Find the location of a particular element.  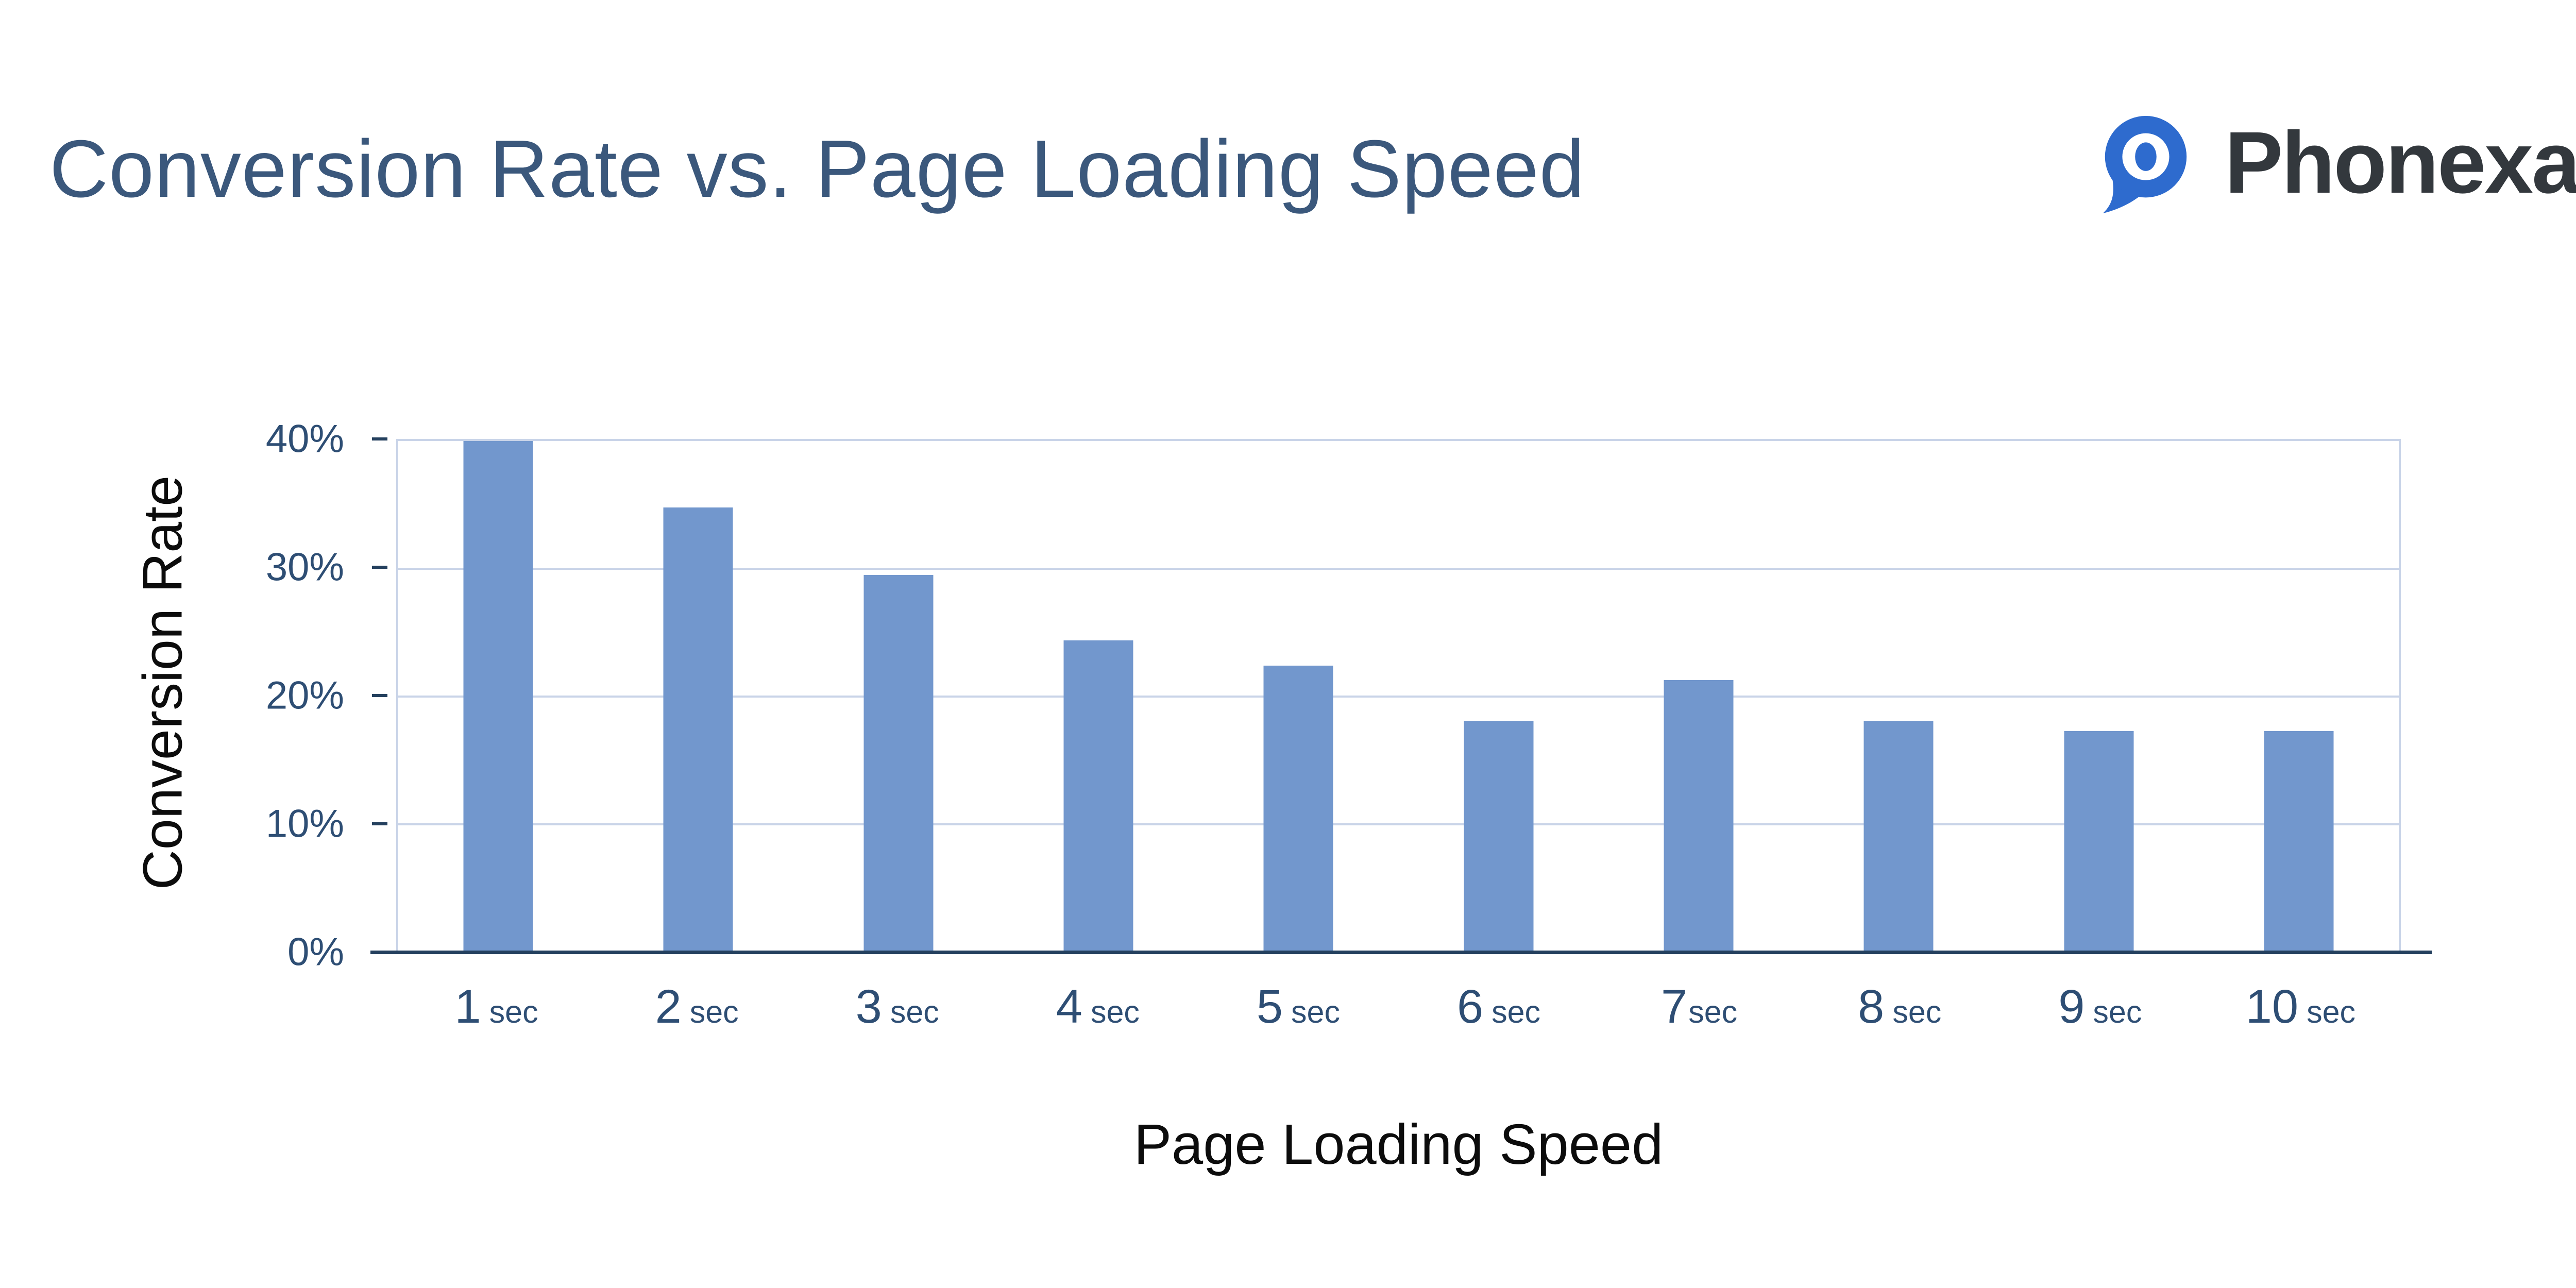

x-axis-label: 4 sec is located at coordinates (1097, 1007).